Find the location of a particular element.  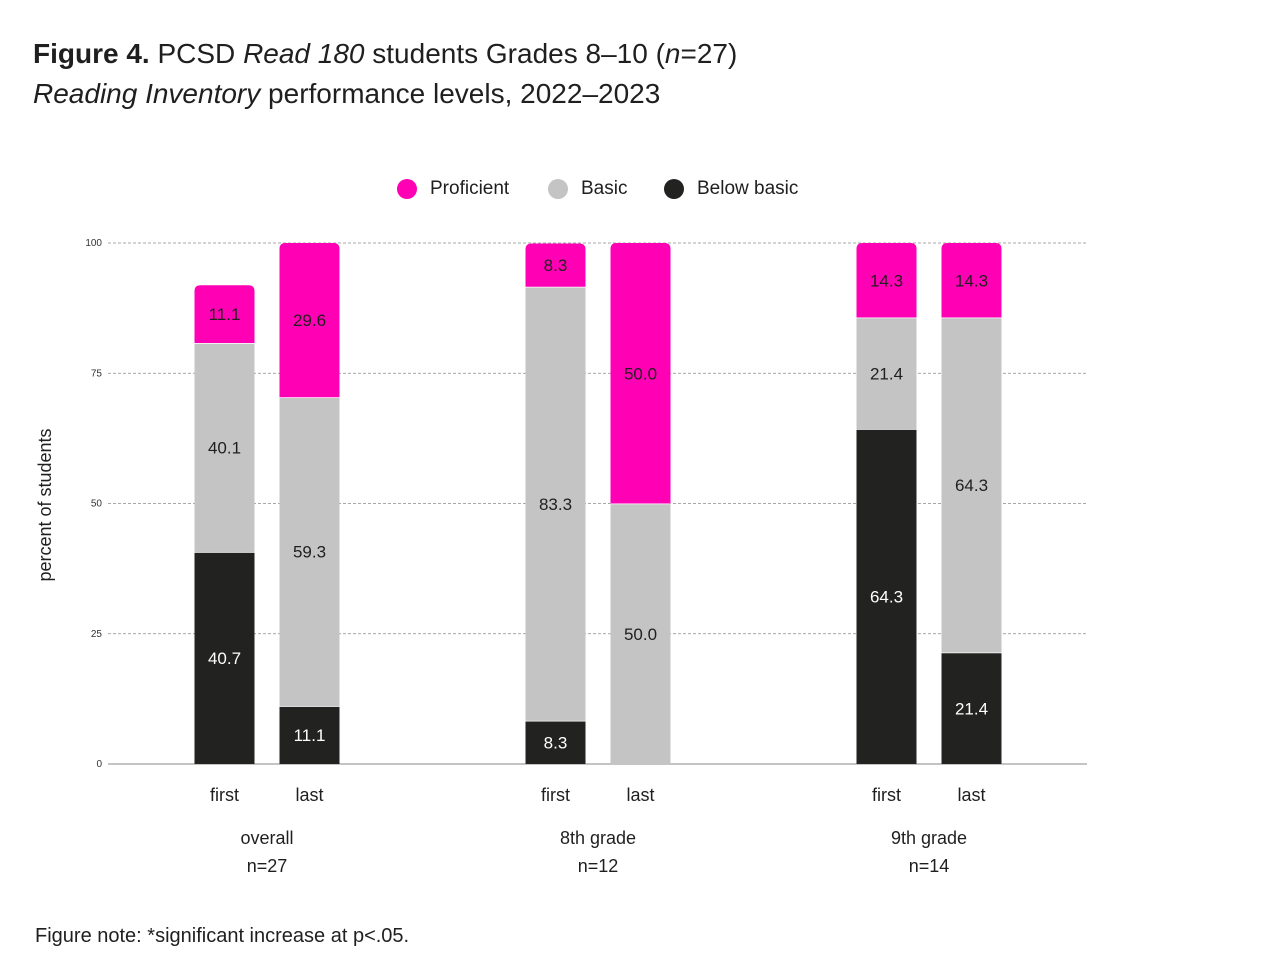

legend-swatch-proficient is located at coordinates (407, 189).